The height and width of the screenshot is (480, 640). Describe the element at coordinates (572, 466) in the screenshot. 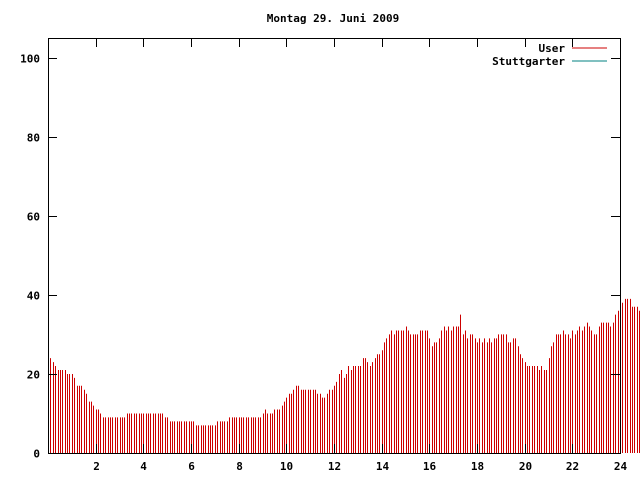

I see `x-tick-label-22: 22` at that location.